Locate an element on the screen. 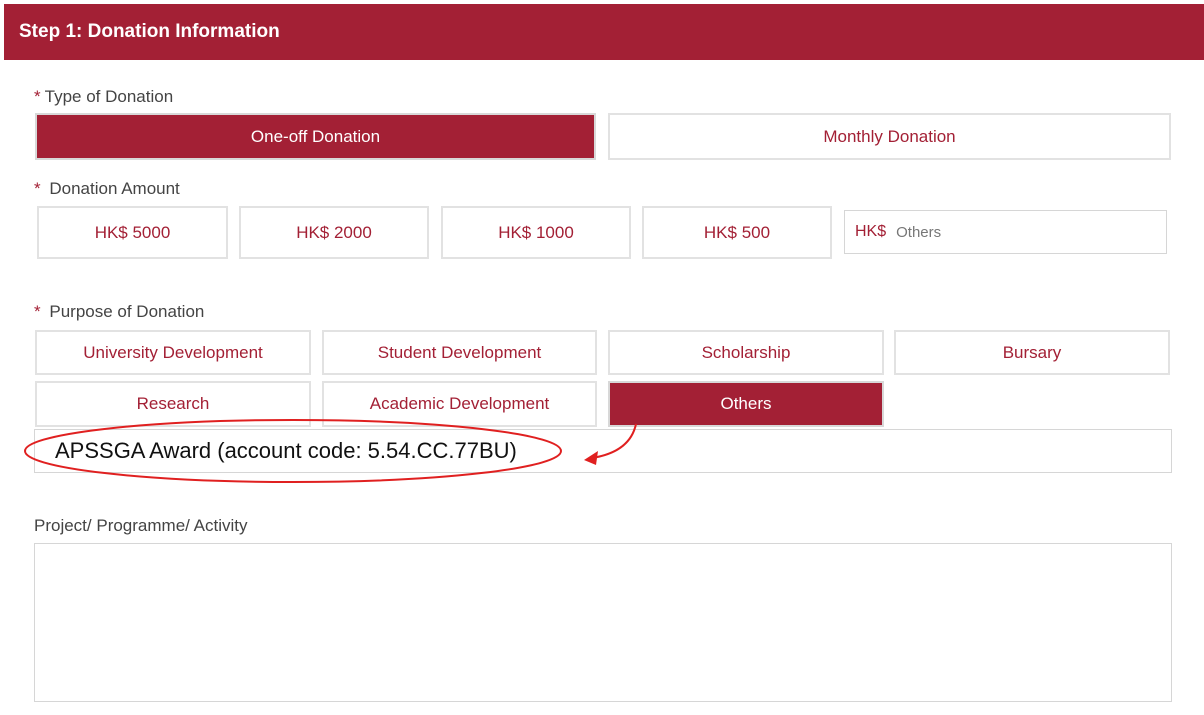 The height and width of the screenshot is (715, 1204). purpose-bursary: Bursary is located at coordinates (1032, 352).